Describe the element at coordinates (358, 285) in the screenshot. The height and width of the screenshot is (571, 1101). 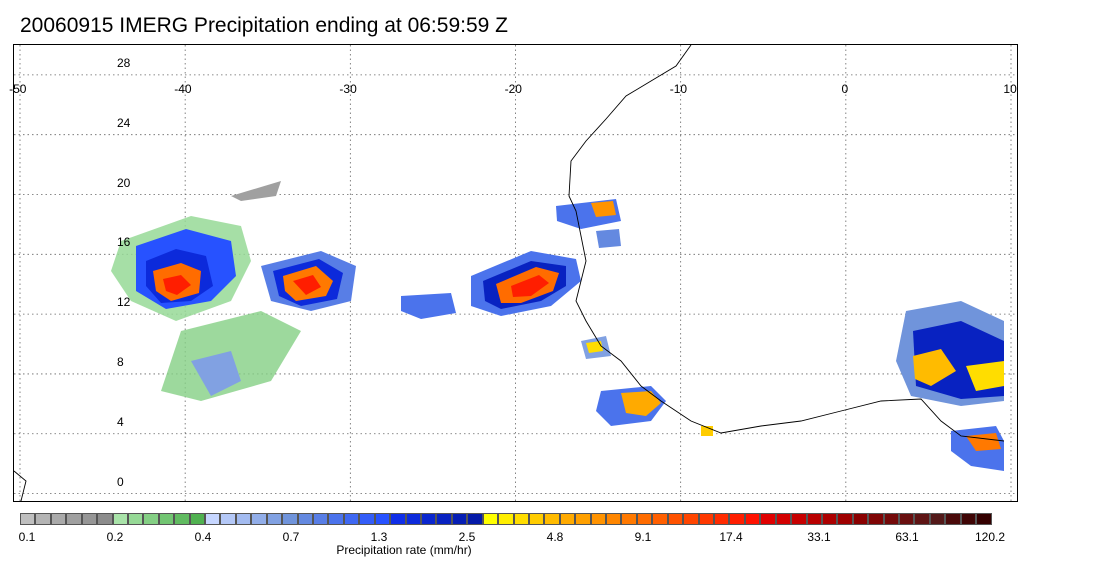
I see `precip-field-center-west` at that location.